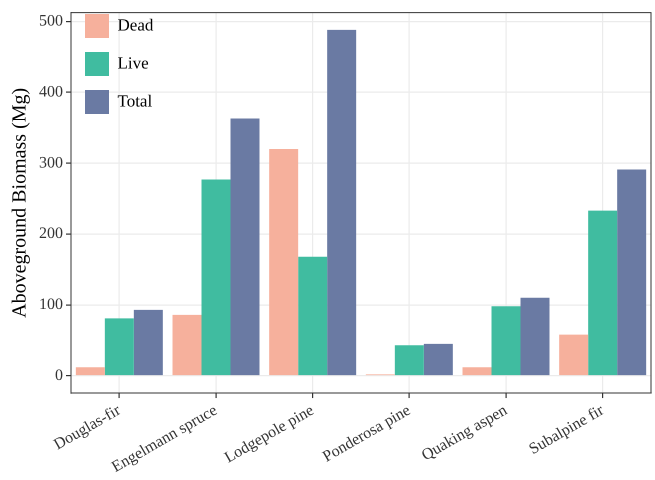  I want to click on y-tick-label: 0, so click(59, 375).